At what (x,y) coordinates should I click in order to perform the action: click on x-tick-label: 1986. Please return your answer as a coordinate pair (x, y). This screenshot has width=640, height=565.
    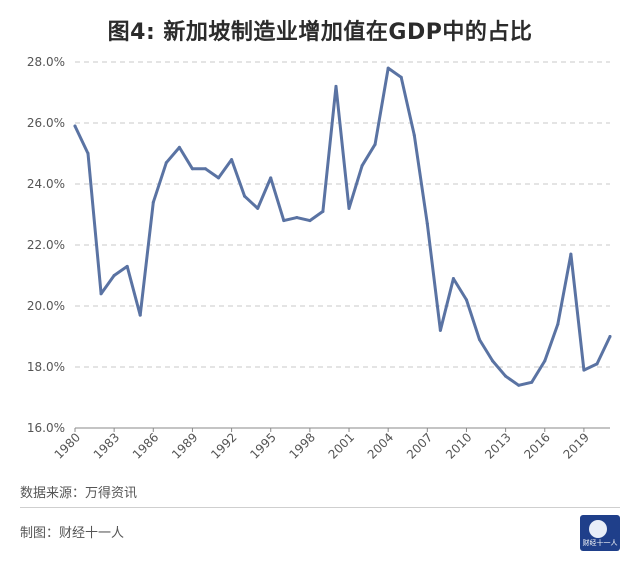
    Looking at the image, I should click on (145, 445).